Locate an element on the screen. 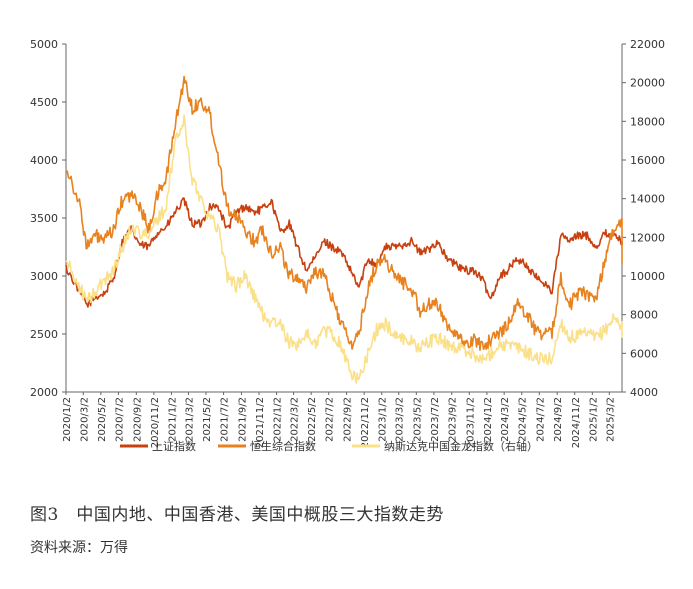  source-note: 资料来源：万得 is located at coordinates (79, 548).